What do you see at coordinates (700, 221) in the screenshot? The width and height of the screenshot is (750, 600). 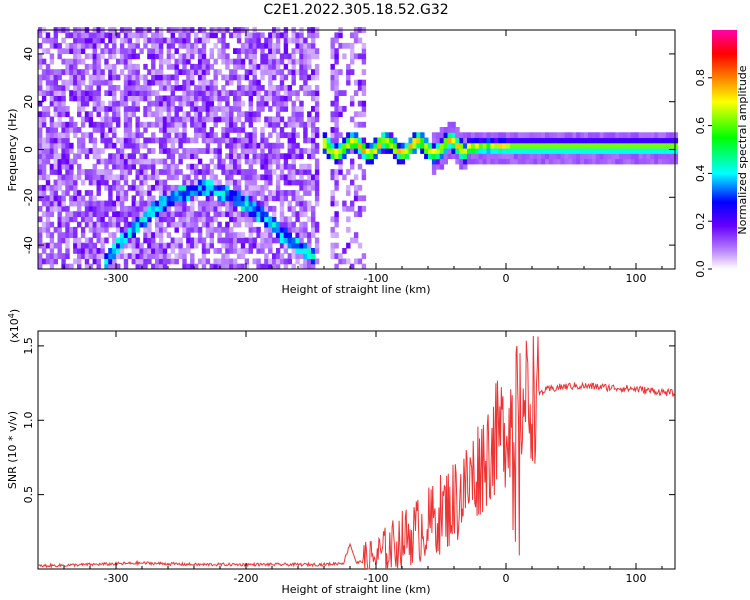 I see `colorbar-tick-label: 0.2` at bounding box center [700, 221].